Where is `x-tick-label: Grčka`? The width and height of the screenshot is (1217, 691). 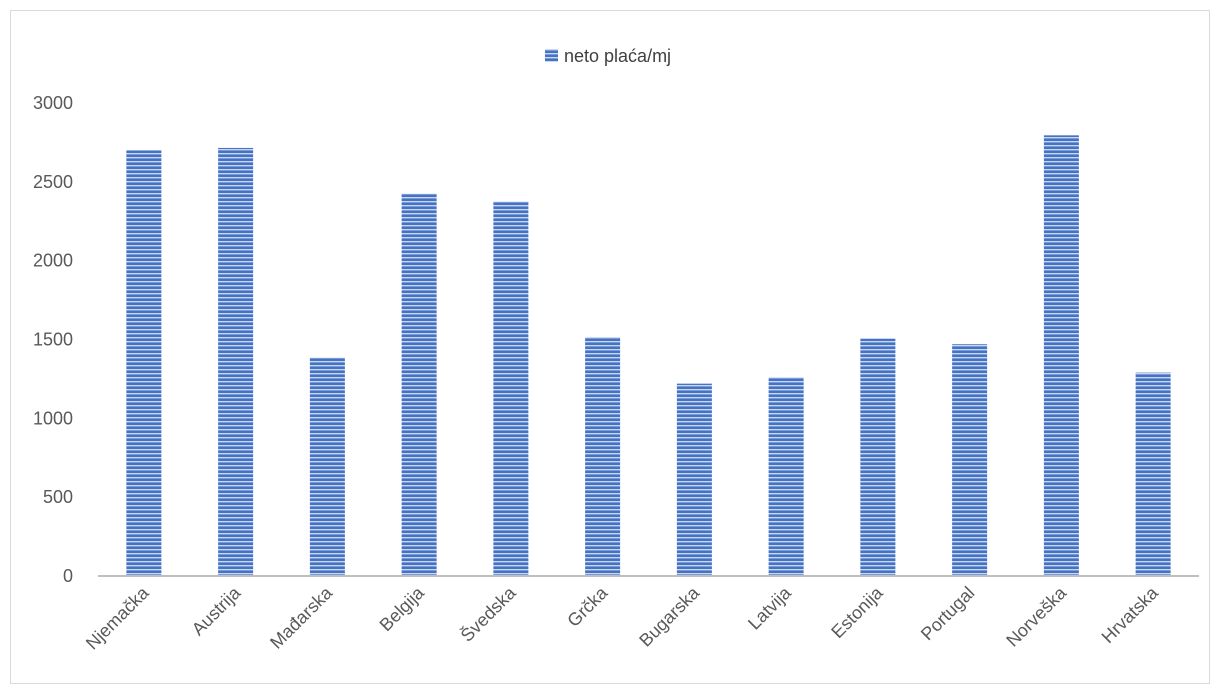
x-tick-label: Grčka is located at coordinates (587, 606).